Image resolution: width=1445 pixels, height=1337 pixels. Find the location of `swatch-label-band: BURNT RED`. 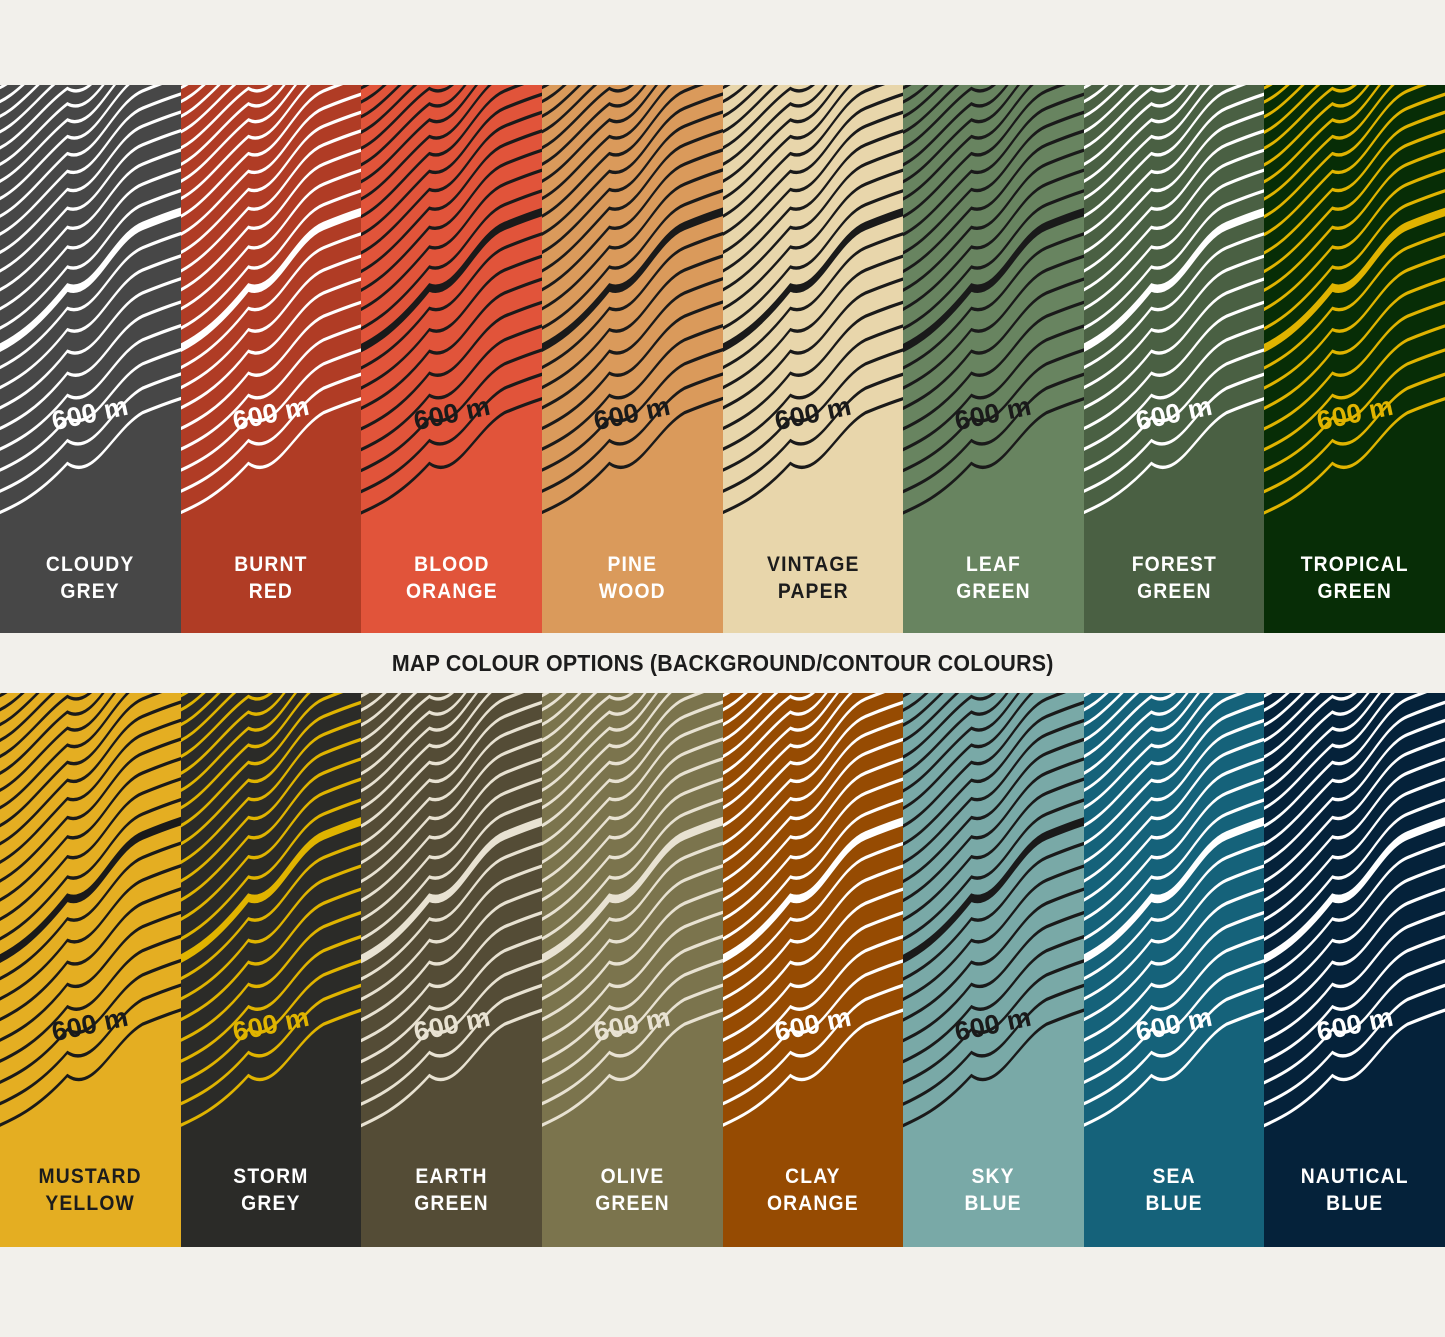

swatch-label-band: BURNT RED is located at coordinates (271, 579).